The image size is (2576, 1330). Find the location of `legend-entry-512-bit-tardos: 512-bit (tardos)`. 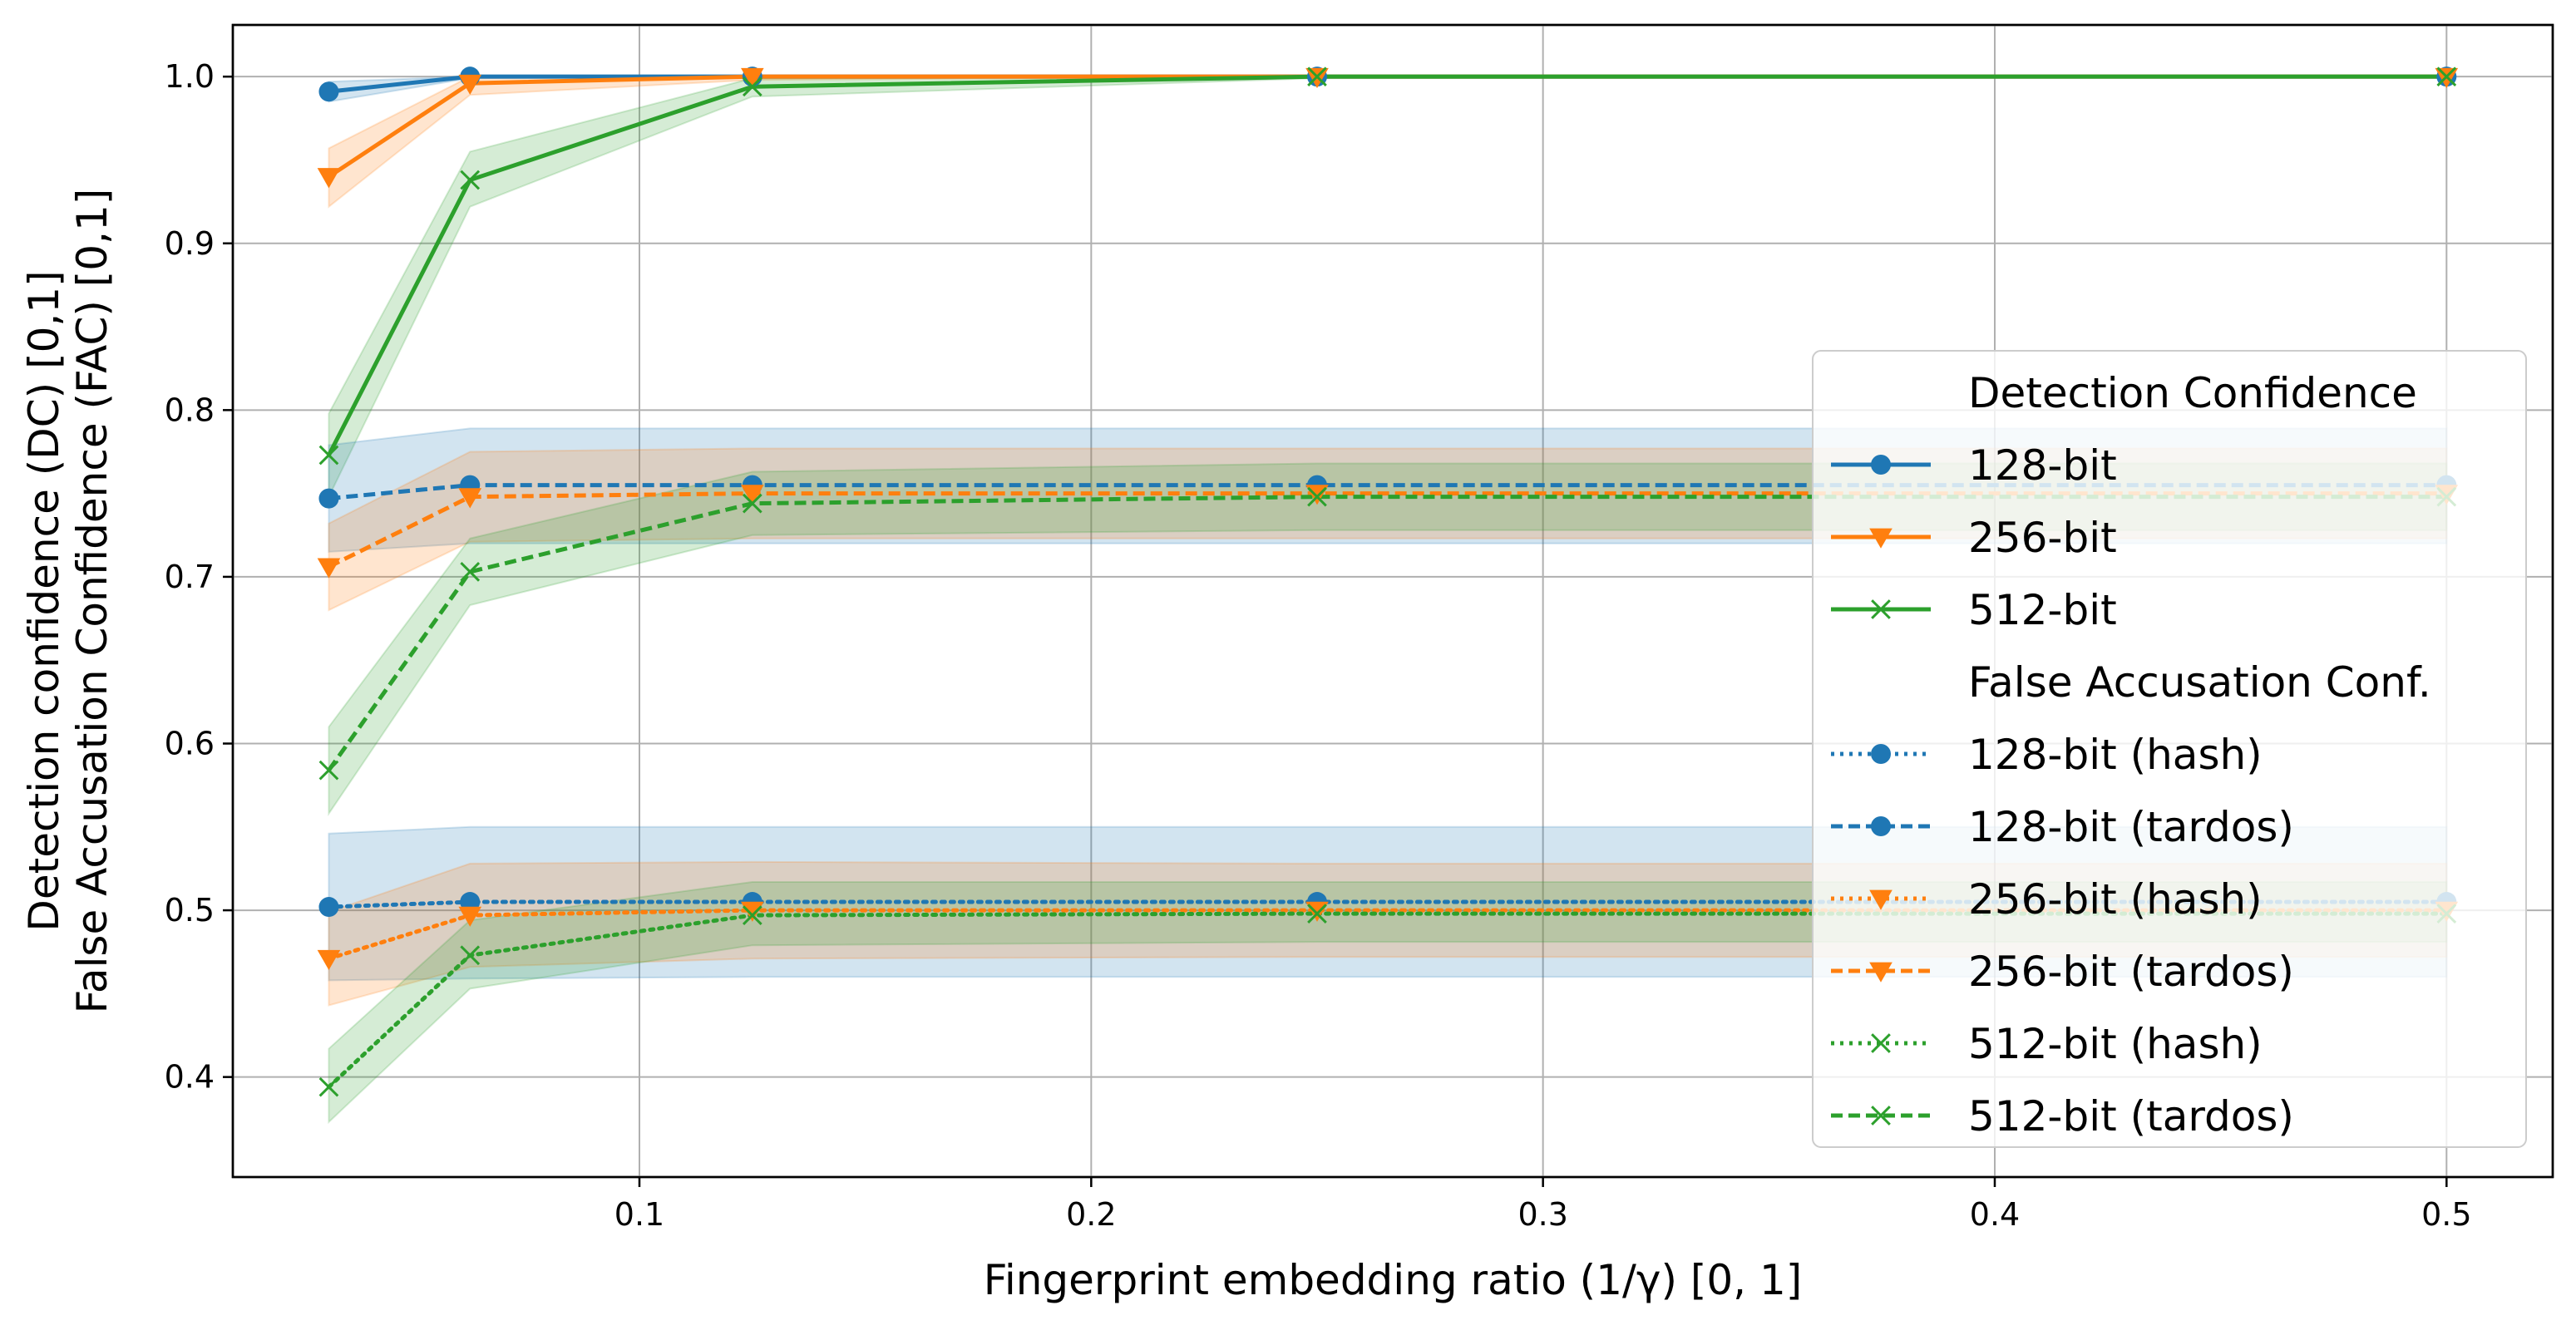

legend-entry-512-bit-tardos: 512-bit (tardos) is located at coordinates (2062, 1116).